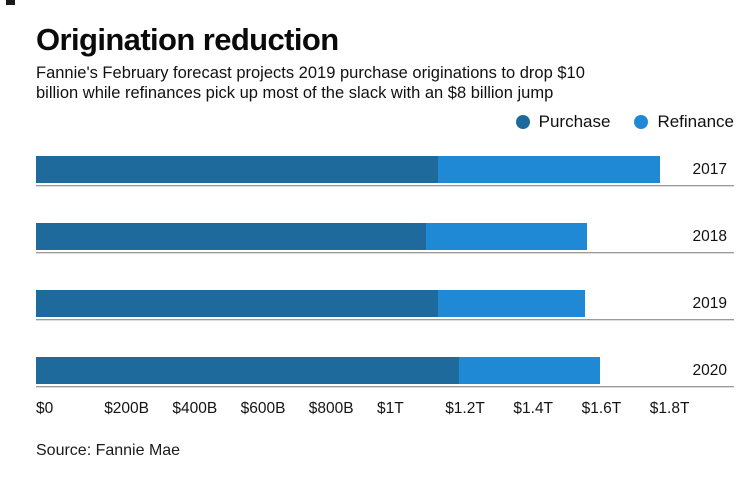 This screenshot has width=740, height=482. Describe the element at coordinates (127, 408) in the screenshot. I see `x-axis-tick-label: $200B` at that location.